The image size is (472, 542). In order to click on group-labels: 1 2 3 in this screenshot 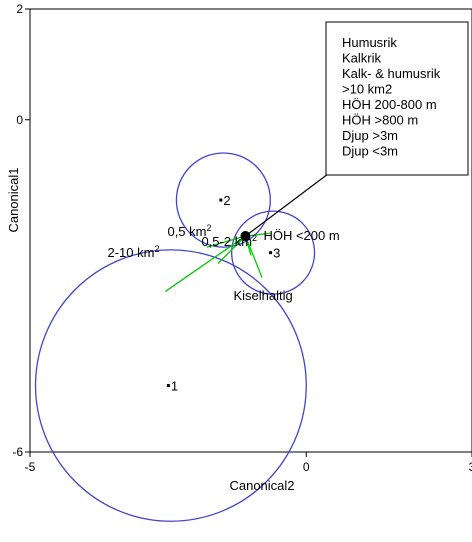, I will do `click(223, 293)`.